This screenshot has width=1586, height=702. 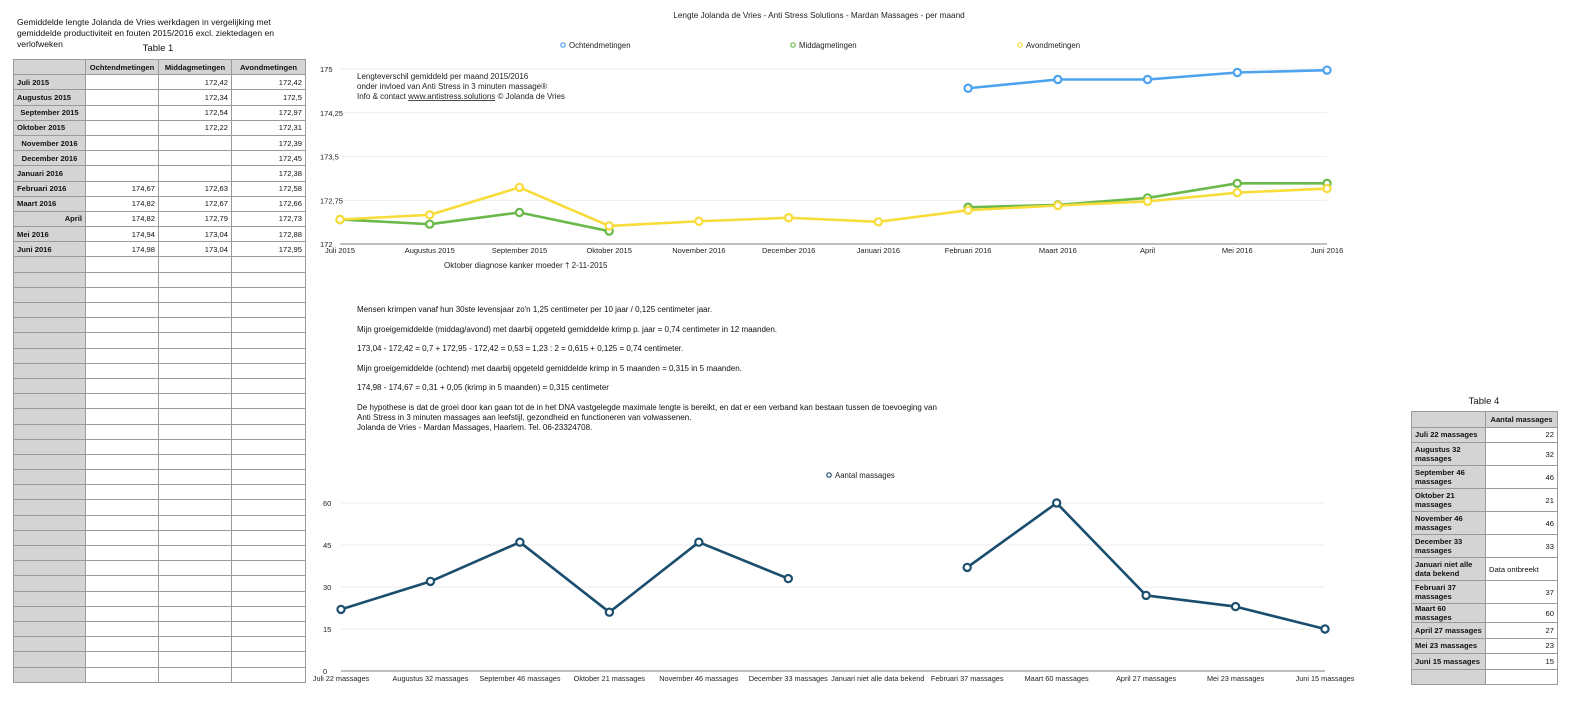 What do you see at coordinates (1236, 678) in the screenshot?
I see `x-tick-label: Mei 23 massages` at bounding box center [1236, 678].